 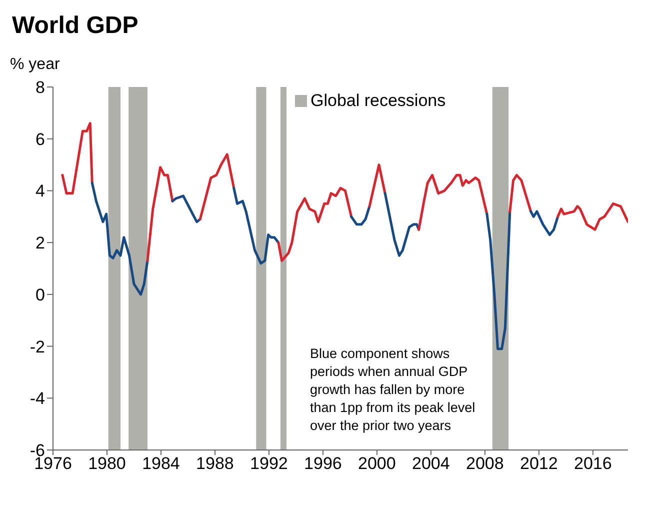 I want to click on y-tick-label: 4, so click(x=40, y=191).